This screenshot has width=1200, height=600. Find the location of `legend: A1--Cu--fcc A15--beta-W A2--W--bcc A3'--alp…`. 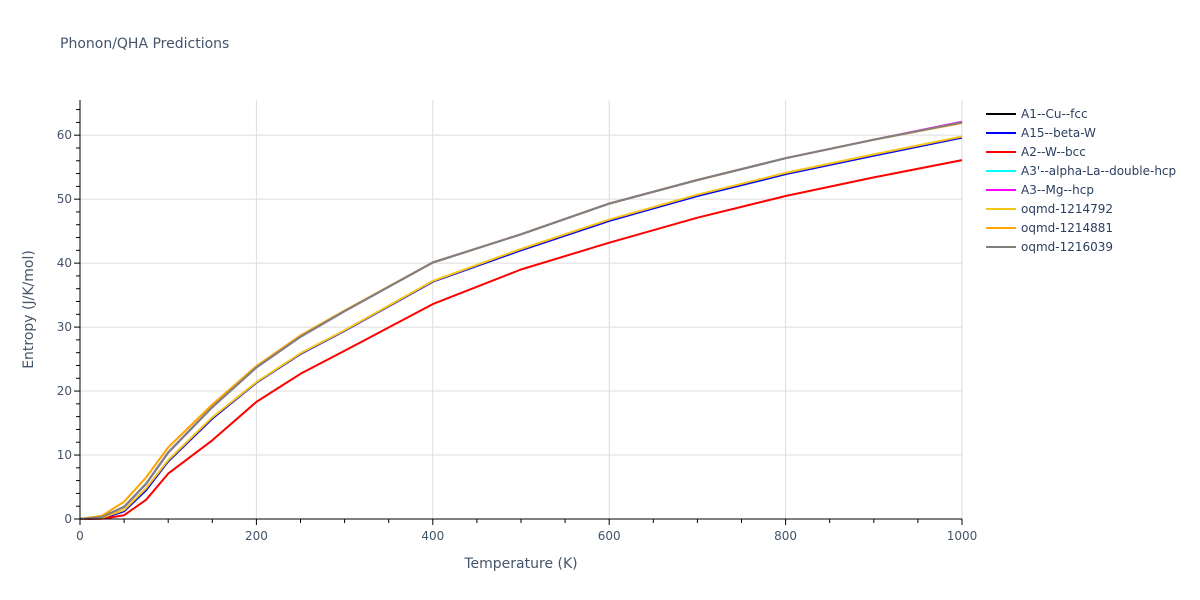

legend: A1--Cu--fcc A15--beta-W A2--W--bcc A3'--alp… is located at coordinates (1081, 180).